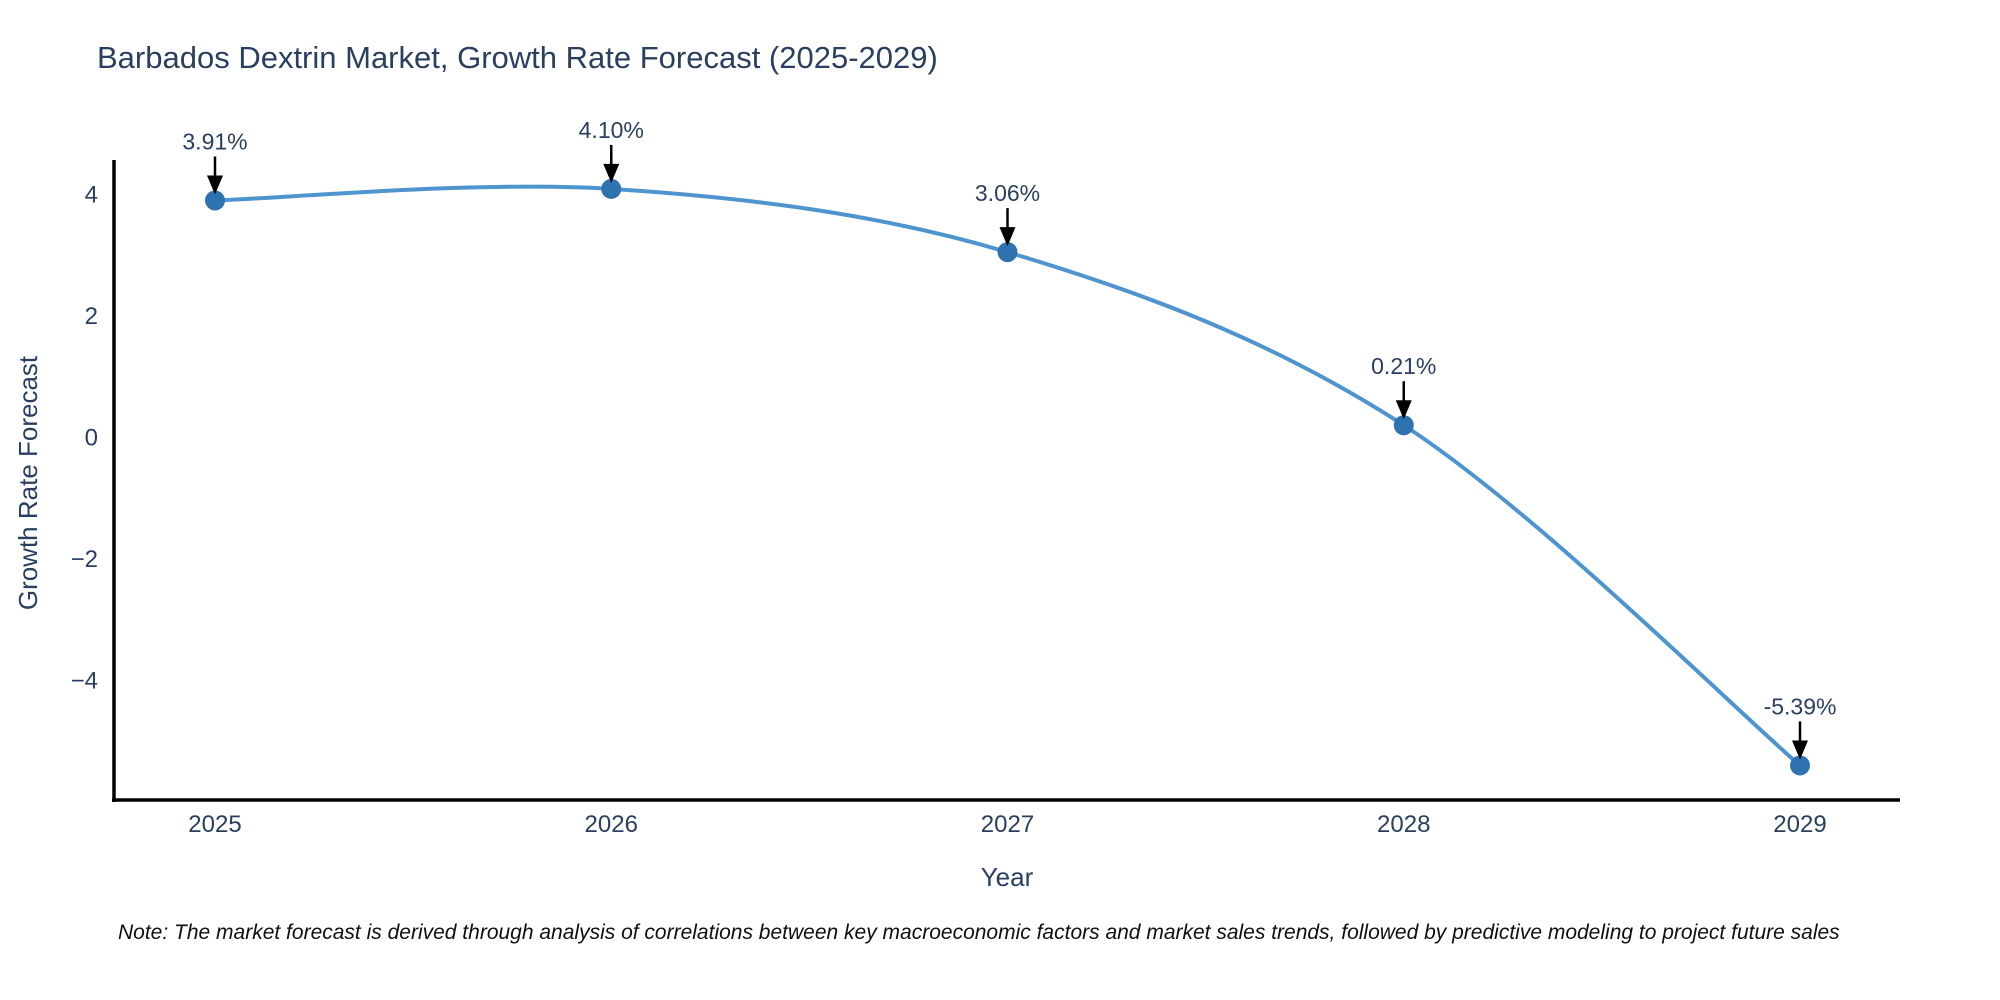 The width and height of the screenshot is (2000, 1000). Describe the element at coordinates (91, 316) in the screenshot. I see `y-tick-label: 2` at that location.